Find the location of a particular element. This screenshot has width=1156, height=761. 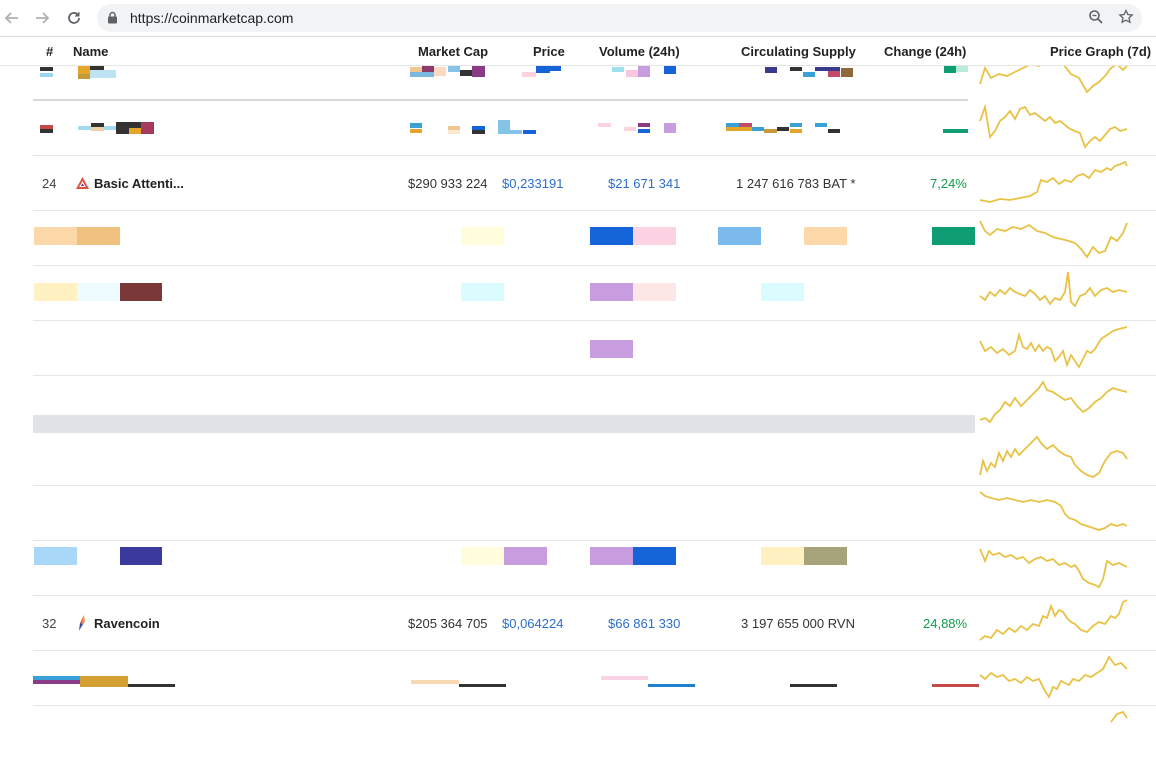

lock-icon is located at coordinates (112, 19).